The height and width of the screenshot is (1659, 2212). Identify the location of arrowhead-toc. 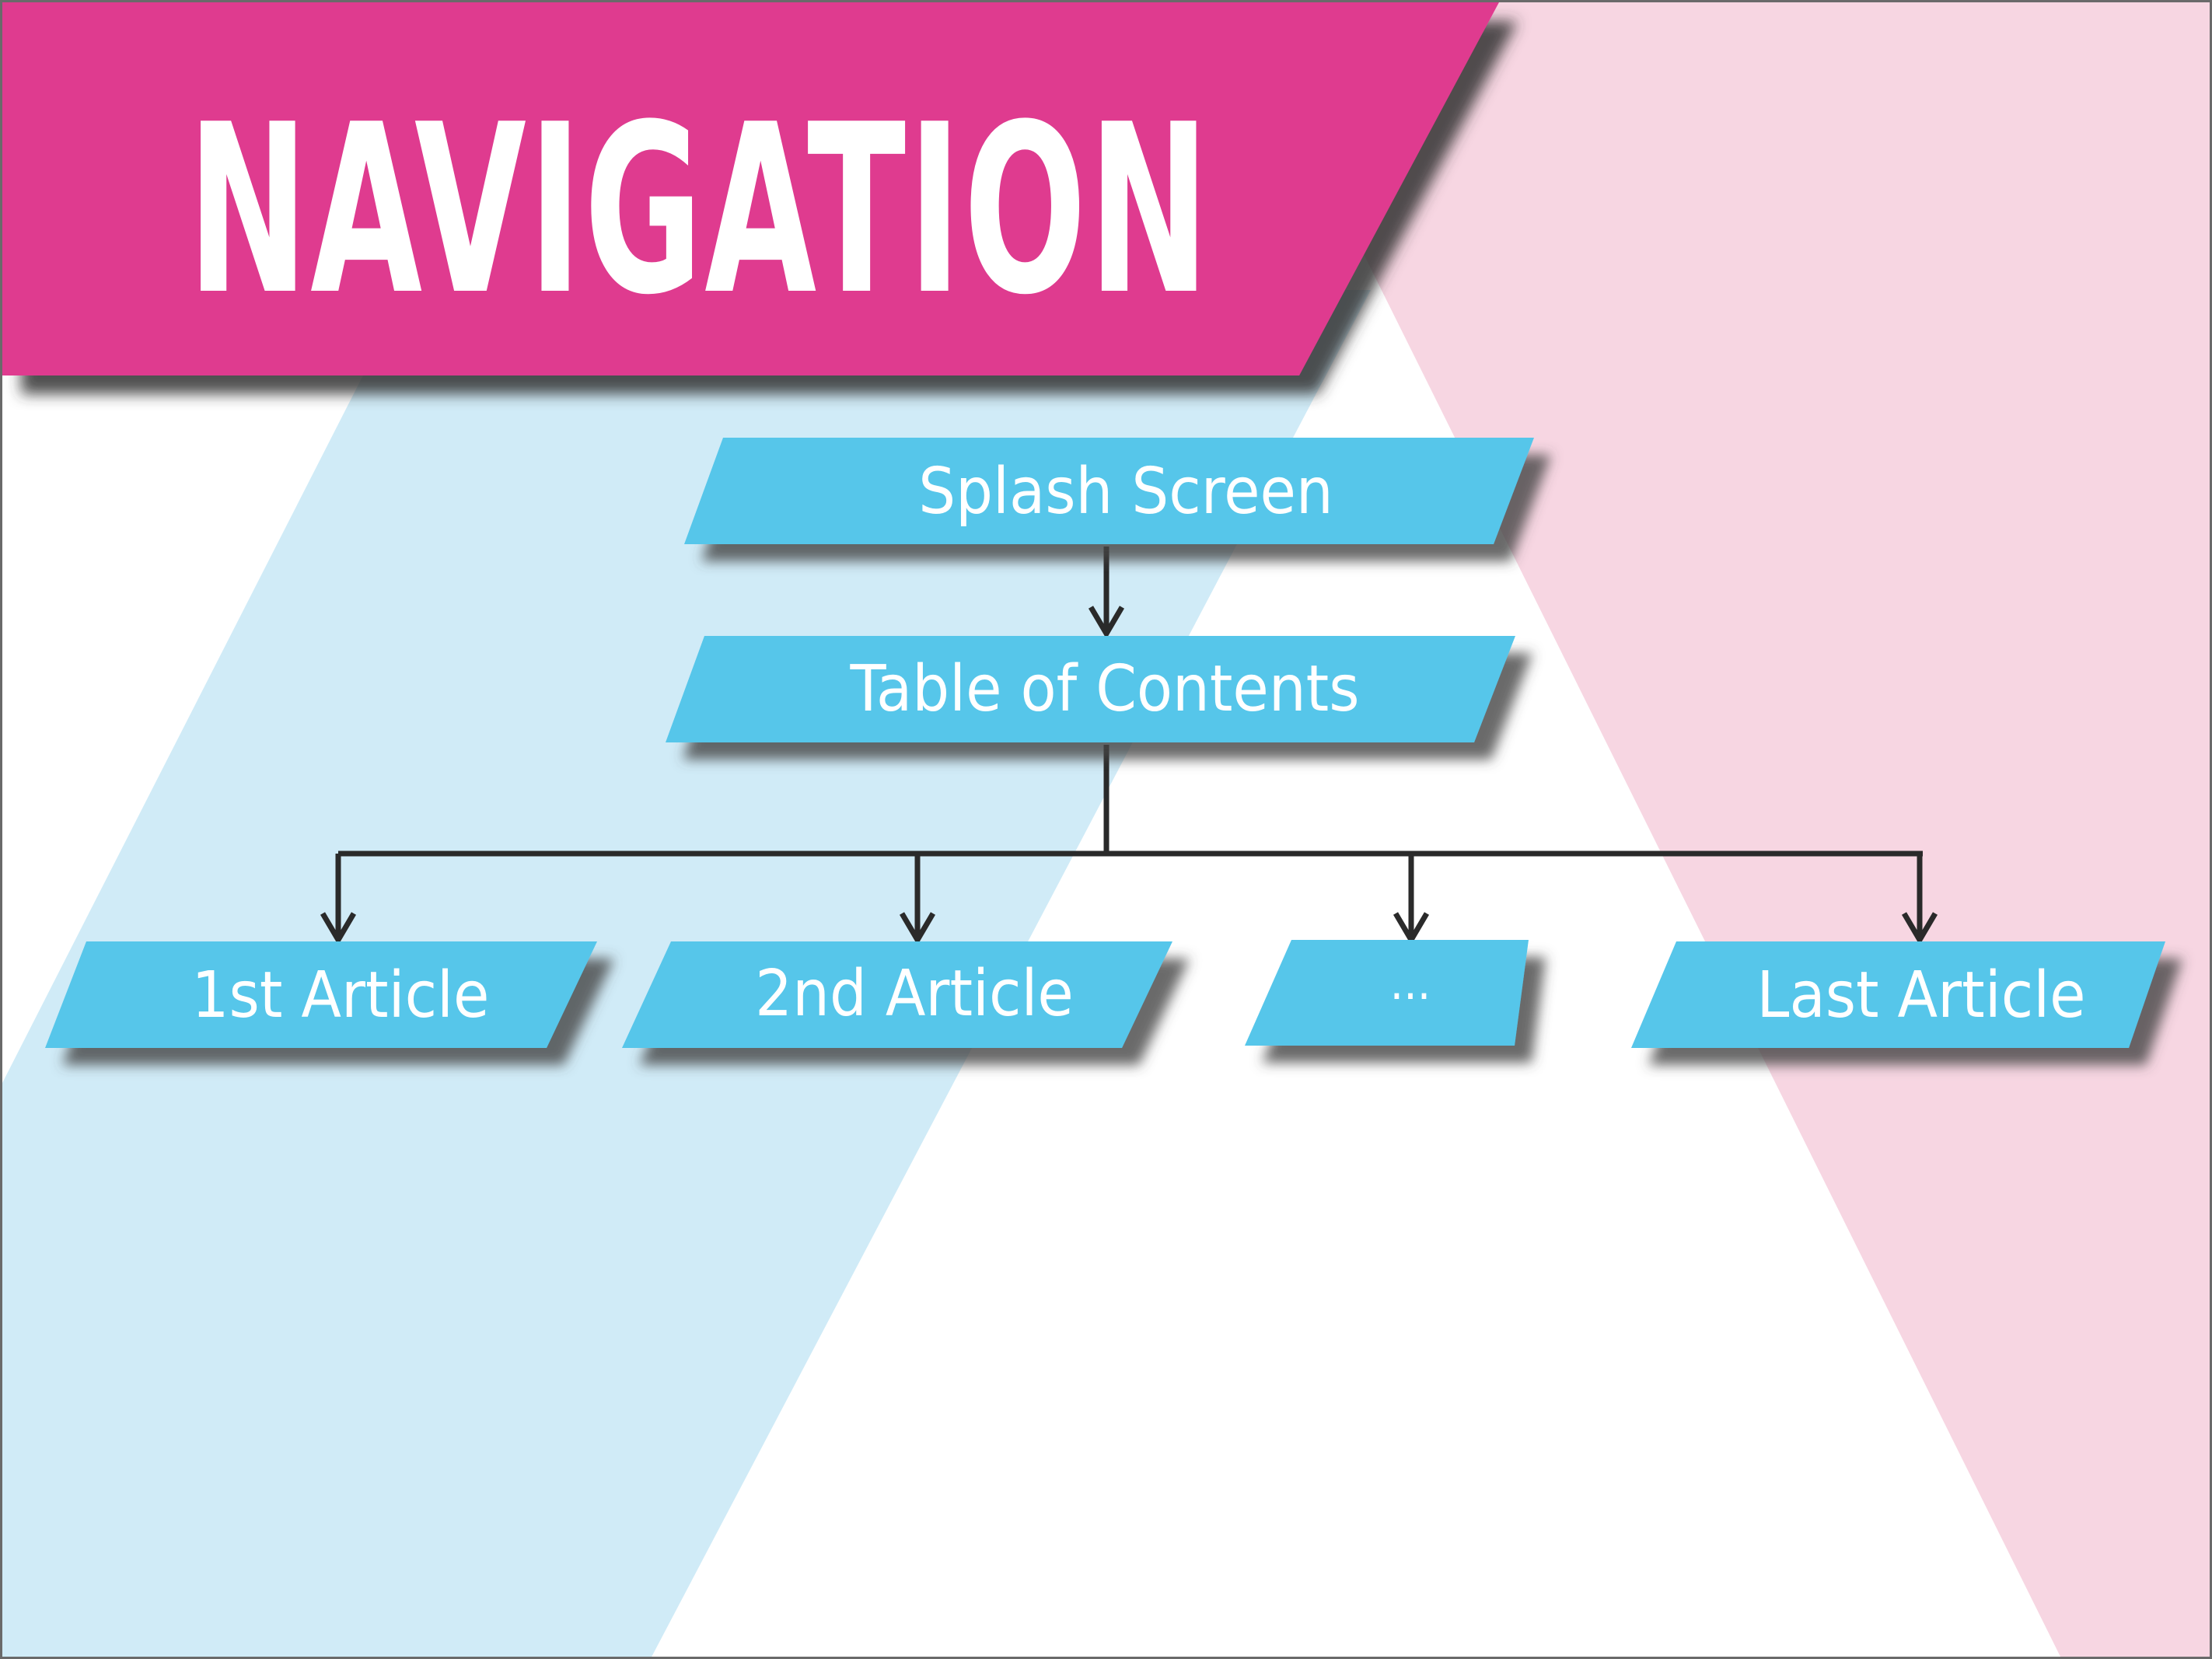
(1106, 622).